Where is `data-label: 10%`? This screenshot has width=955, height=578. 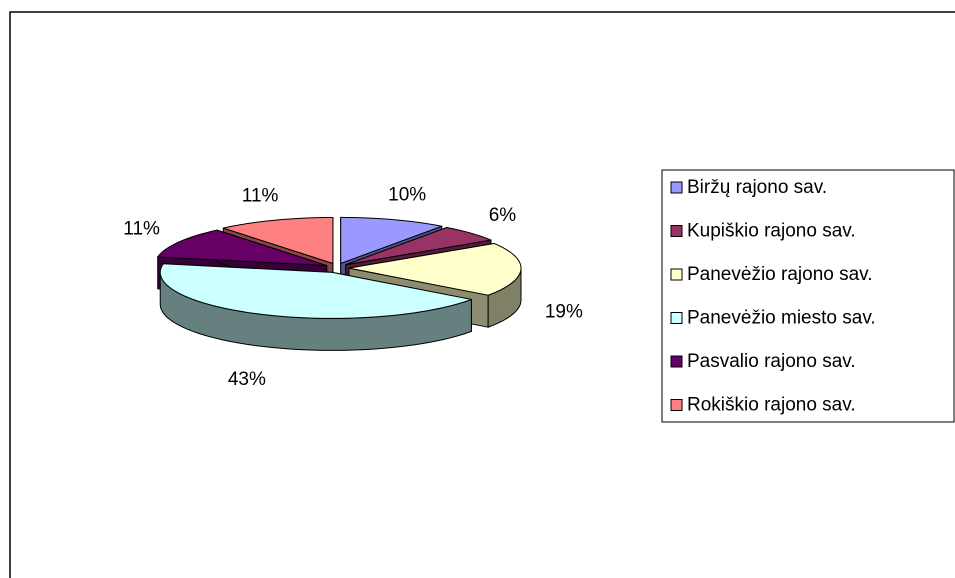
data-label: 10% is located at coordinates (407, 195).